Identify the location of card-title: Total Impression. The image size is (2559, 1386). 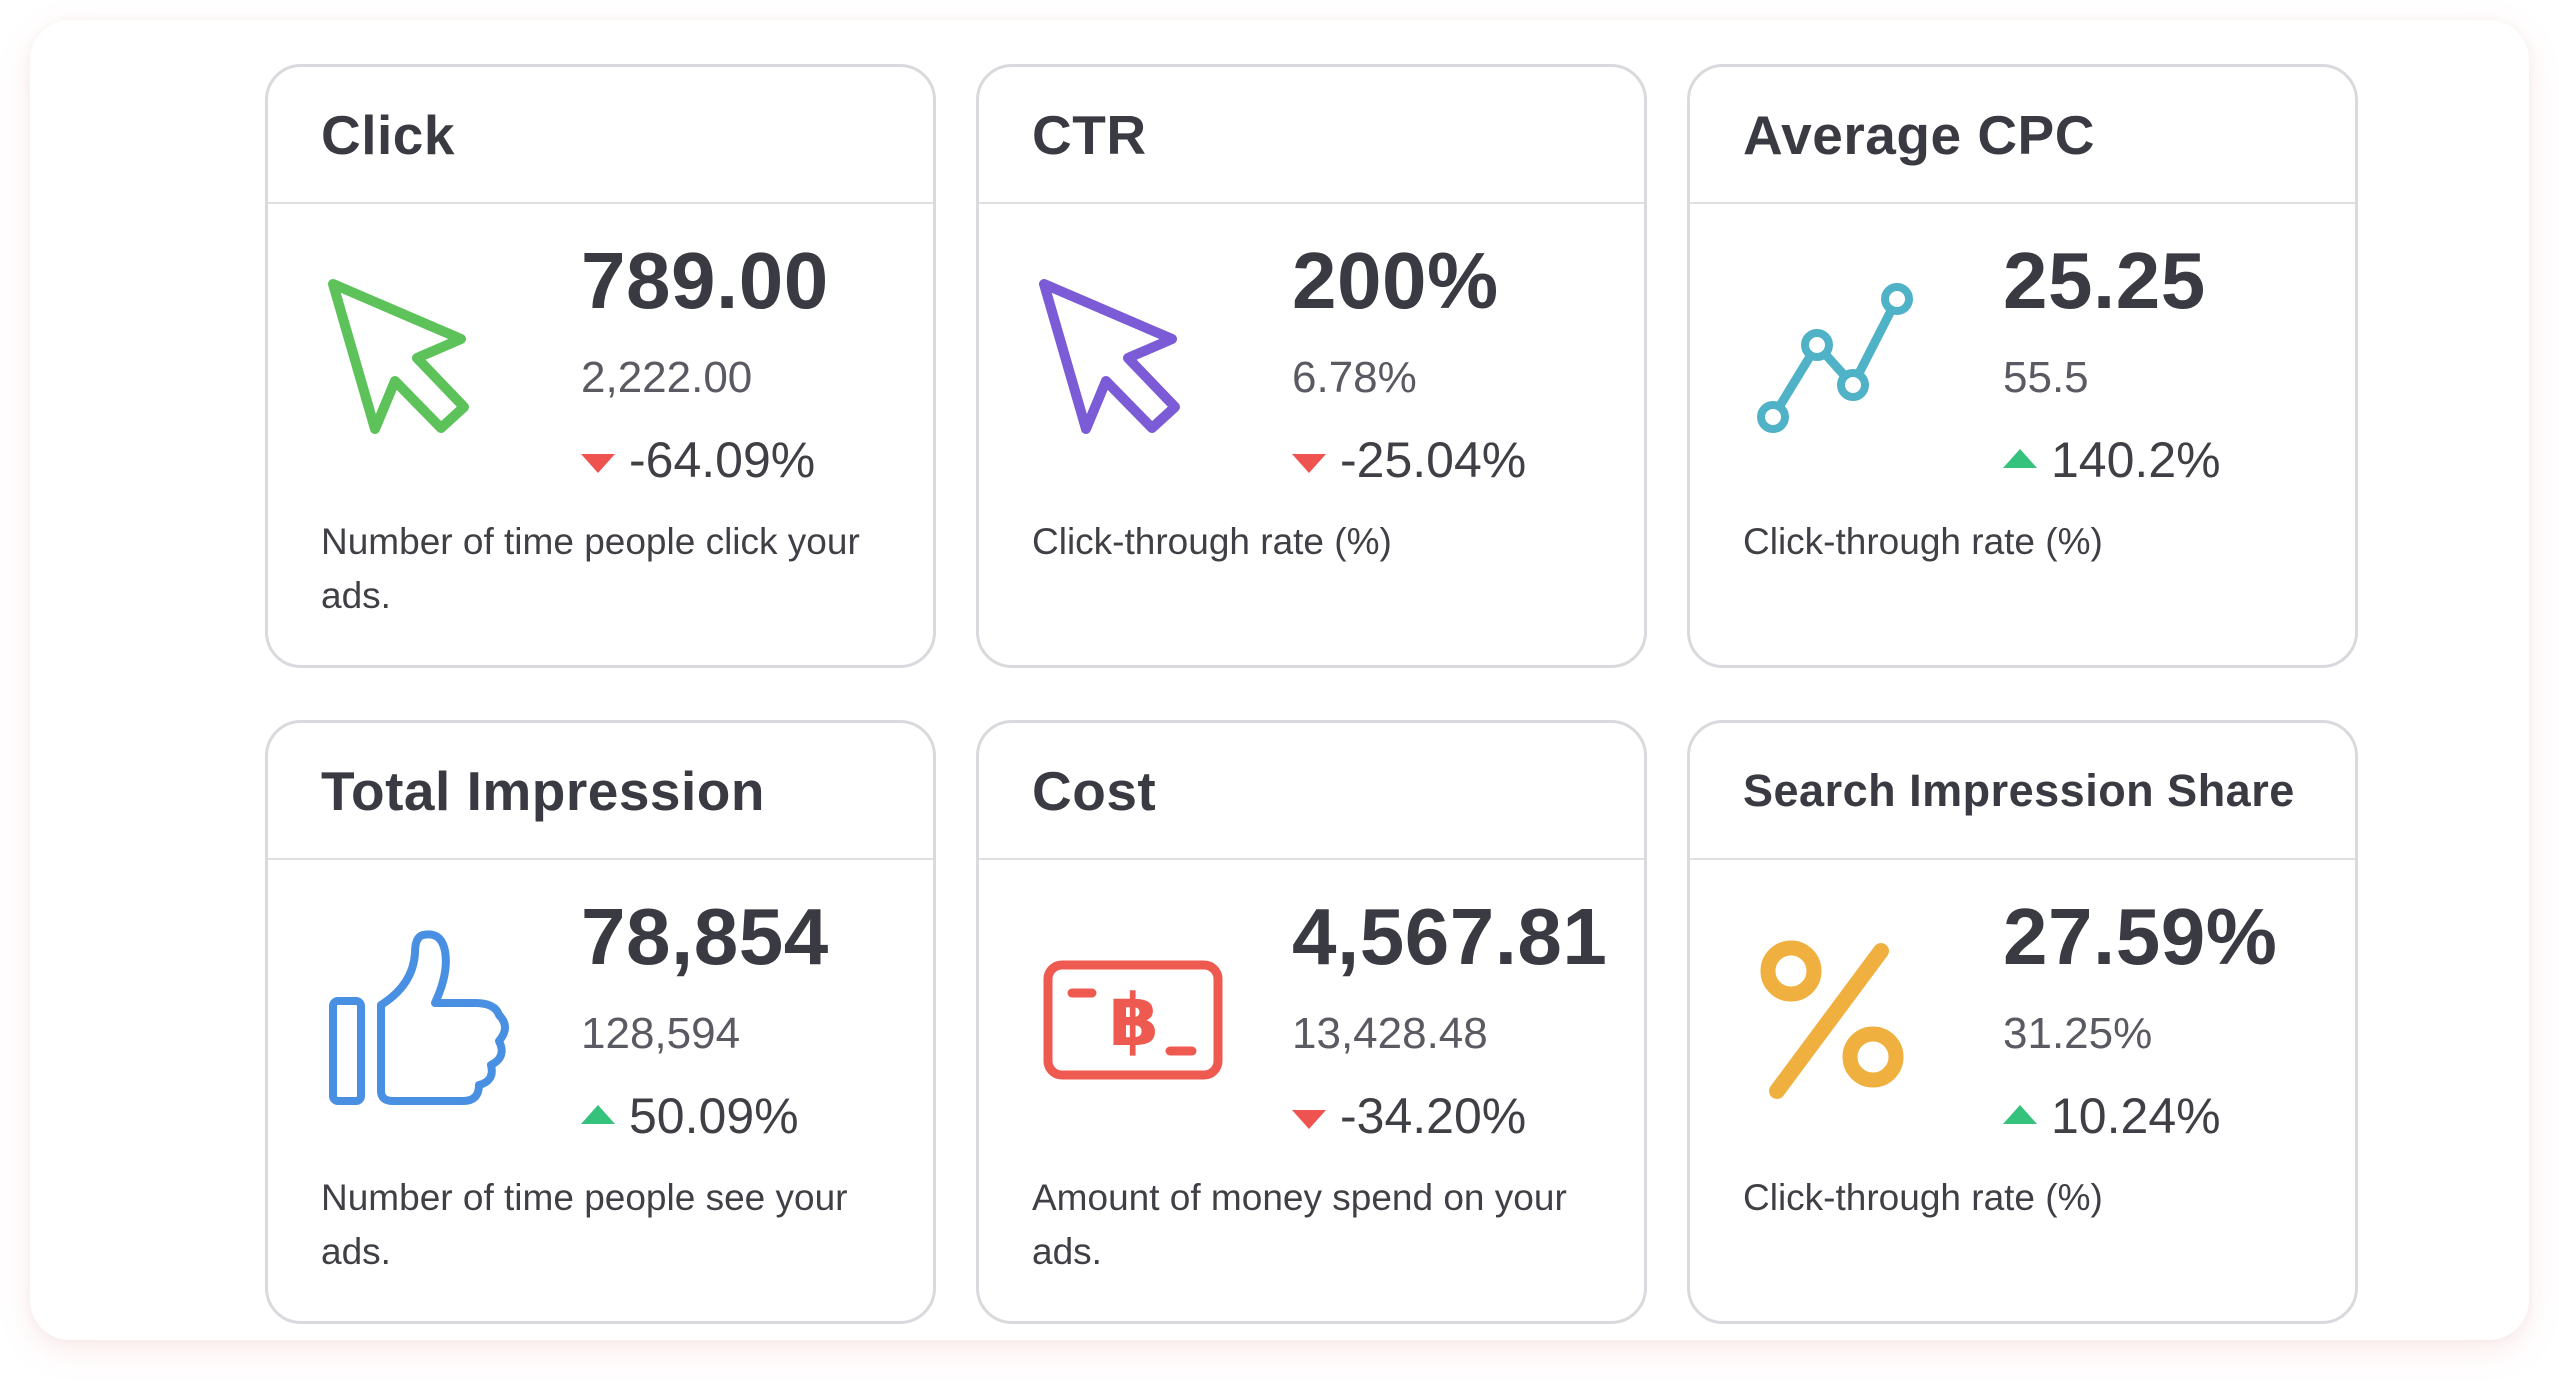
(543, 790).